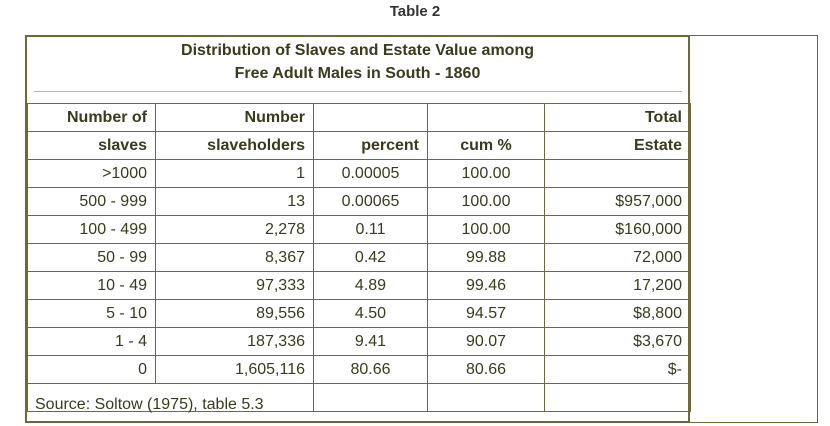 This screenshot has height=426, width=830. I want to click on header-cell: Total, so click(617, 117).